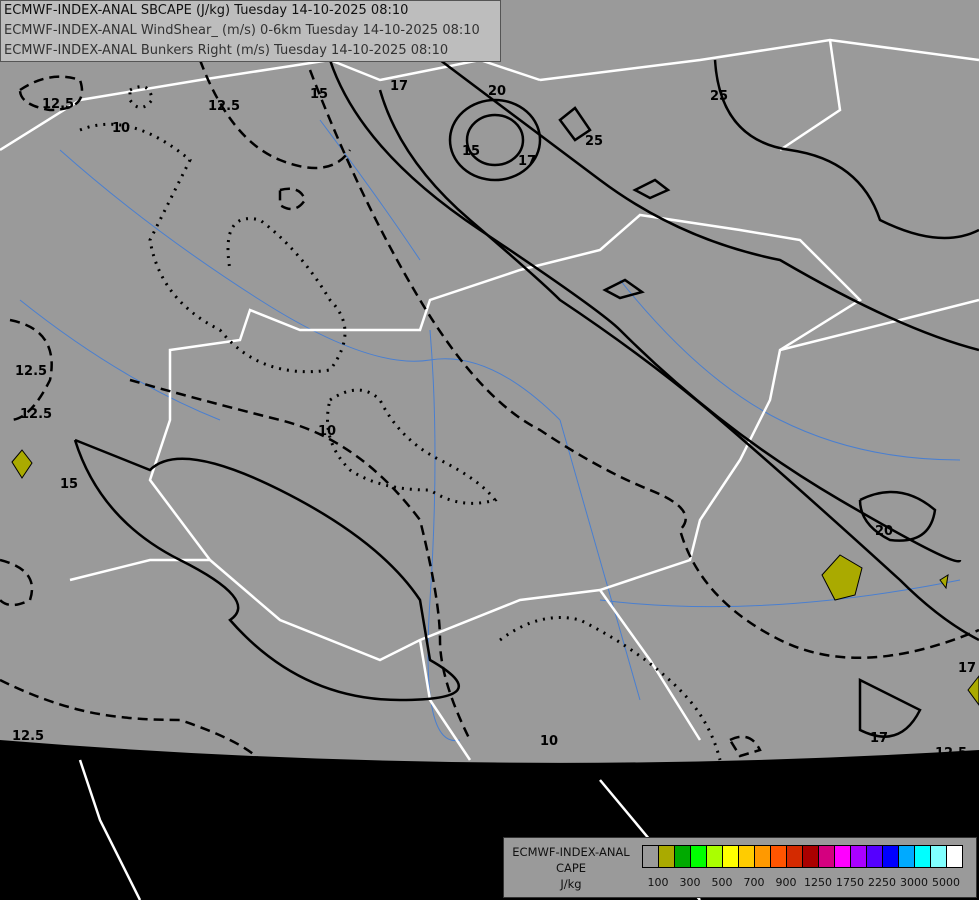 The width and height of the screenshot is (979, 900). What do you see at coordinates (571, 852) in the screenshot?
I see `legend-title-line: ECMWF-INDEX-ANAL` at bounding box center [571, 852].